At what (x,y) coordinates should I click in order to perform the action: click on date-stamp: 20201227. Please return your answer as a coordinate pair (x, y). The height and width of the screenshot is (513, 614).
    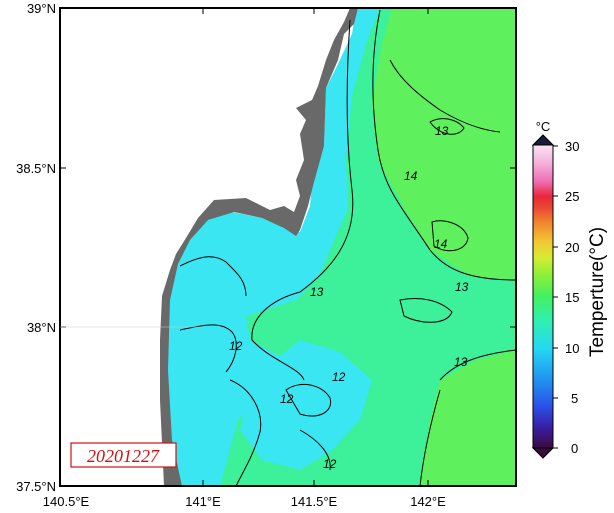
    Looking at the image, I should click on (123, 456).